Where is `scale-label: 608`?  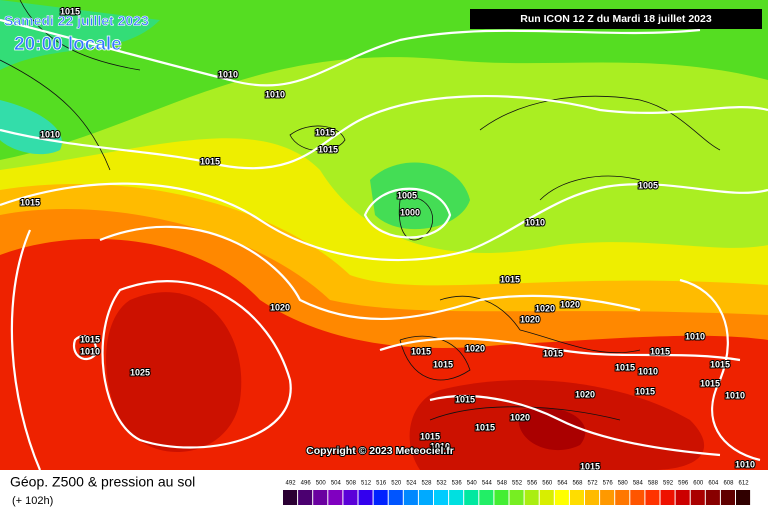 scale-label: 608 is located at coordinates (728, 484).